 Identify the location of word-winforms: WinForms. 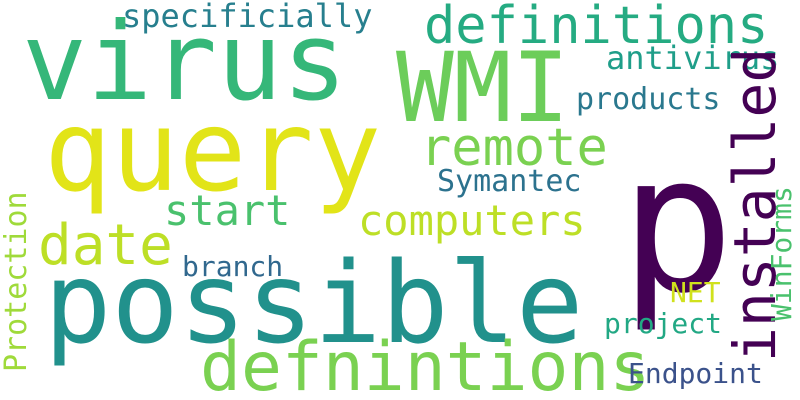
(781, 253).